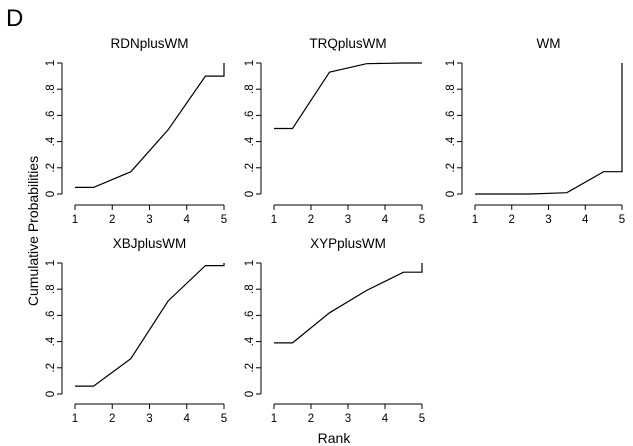 This screenshot has height=446, width=633. What do you see at coordinates (33, 231) in the screenshot?
I see `y-axis-title: Cumulative Probabilities` at bounding box center [33, 231].